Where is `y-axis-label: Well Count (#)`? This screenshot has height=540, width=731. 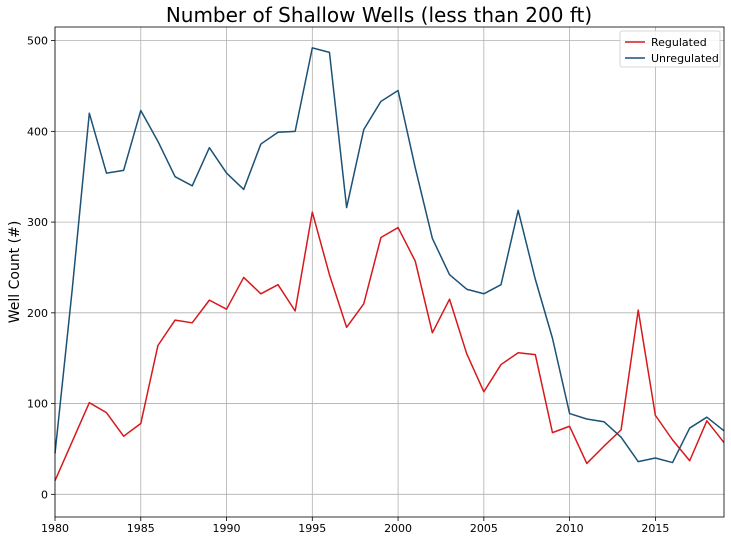
y-axis-label: Well Count (#) is located at coordinates (15, 272).